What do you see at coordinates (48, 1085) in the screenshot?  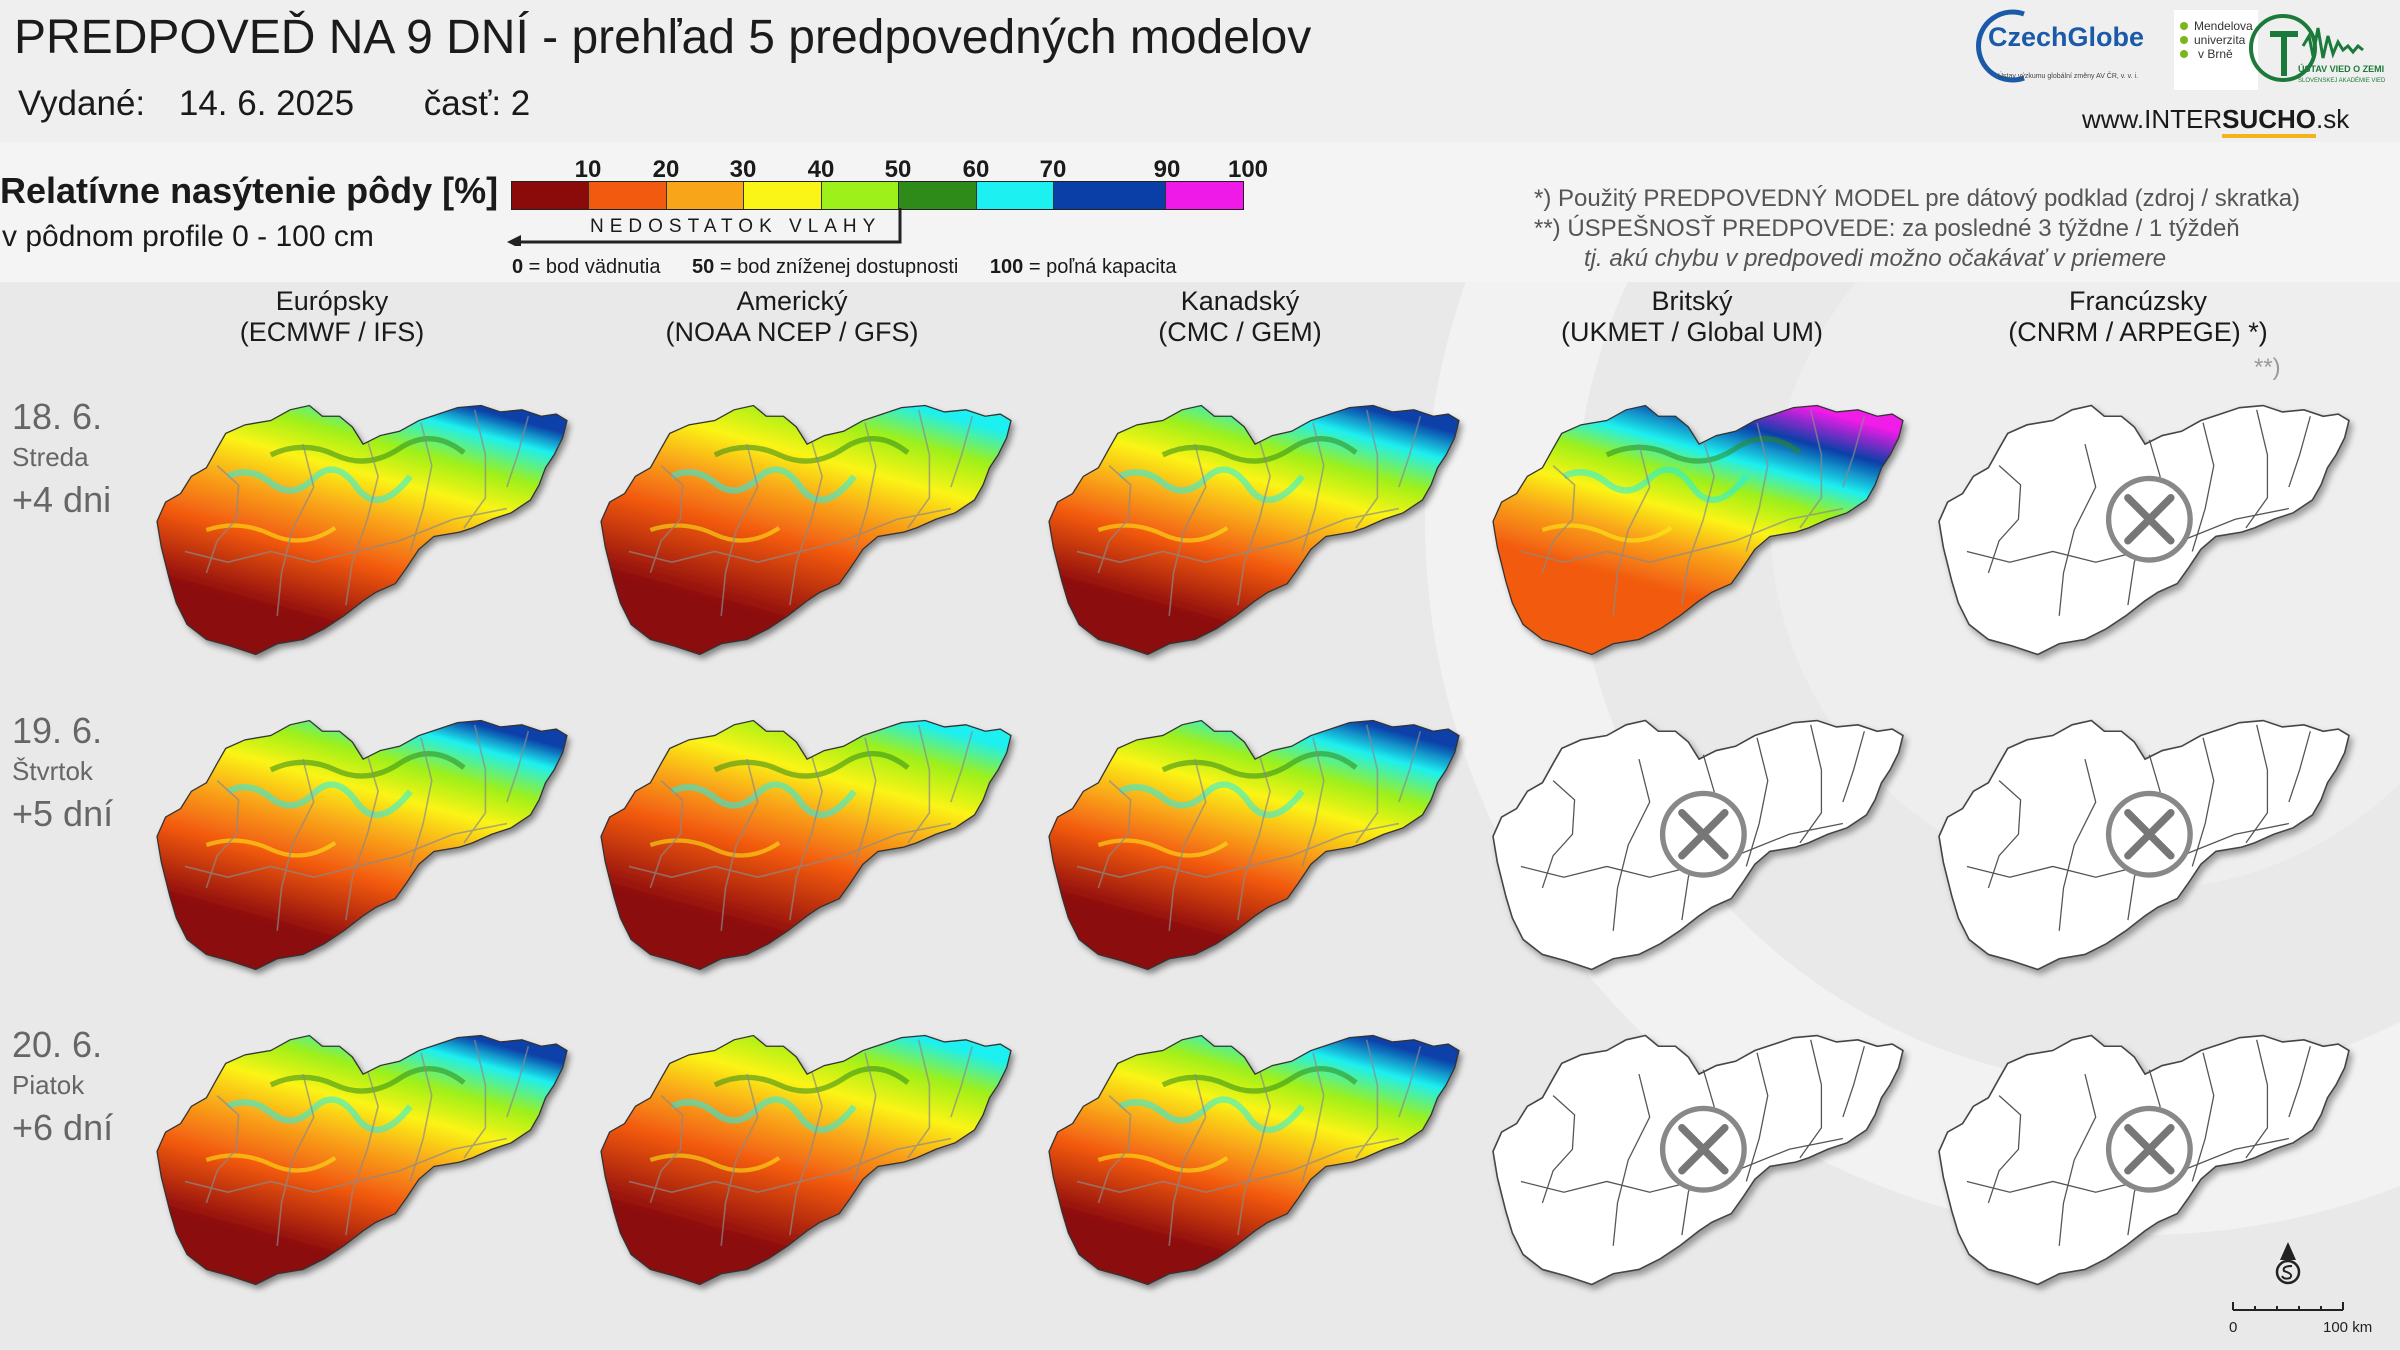 I see `row-weekday: Piatok` at bounding box center [48, 1085].